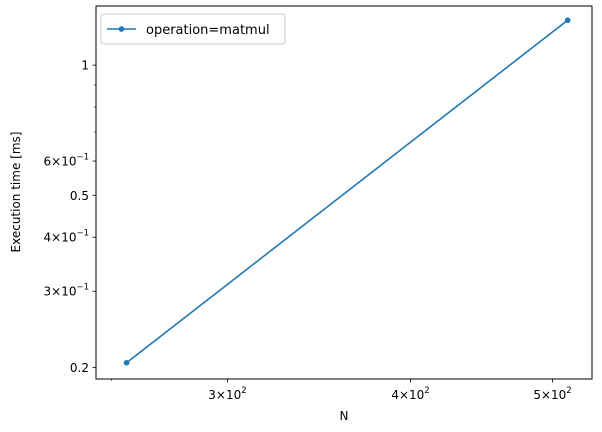  I want to click on legend-marker-icon, so click(121, 29).